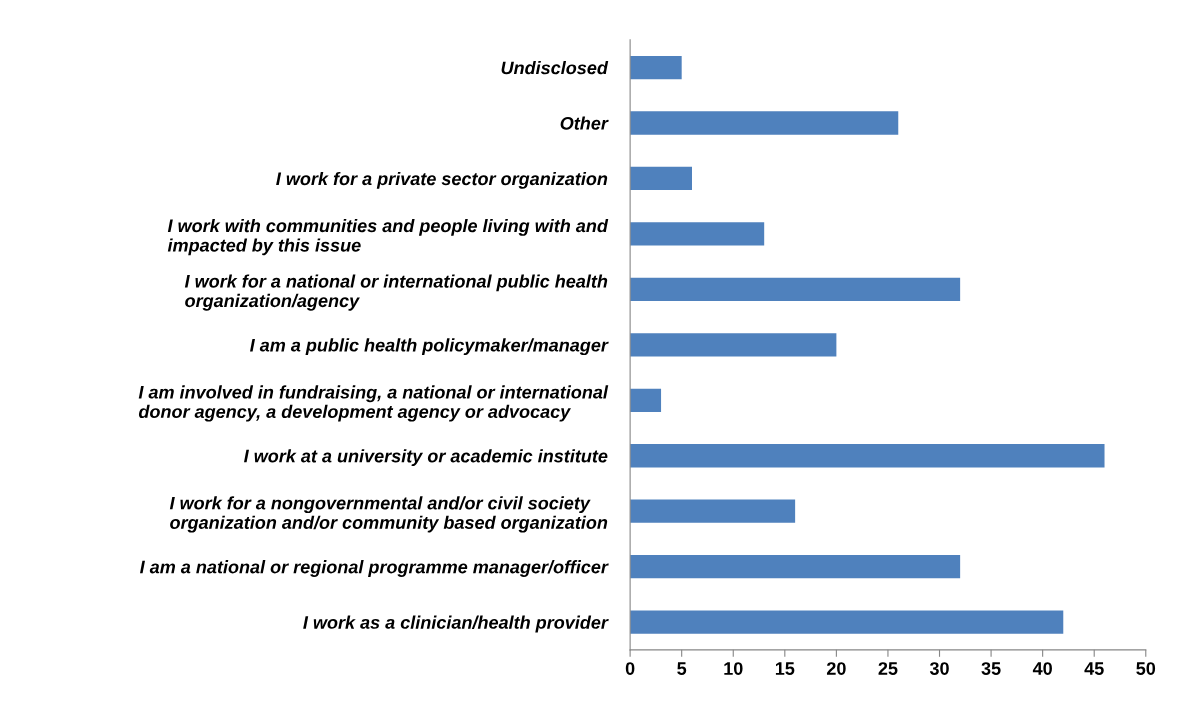 The height and width of the screenshot is (711, 1180). What do you see at coordinates (426, 458) in the screenshot?
I see `y-tick-label: I work at a university or academic institute` at bounding box center [426, 458].